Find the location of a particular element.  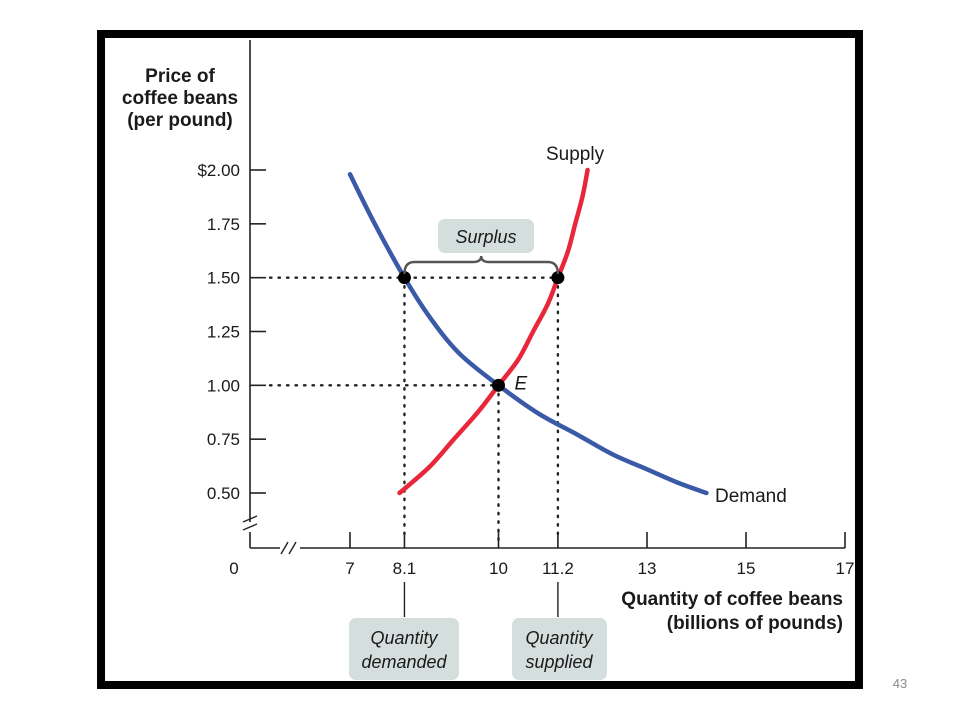

y-tick-label: 1.00 is located at coordinates (223, 385).